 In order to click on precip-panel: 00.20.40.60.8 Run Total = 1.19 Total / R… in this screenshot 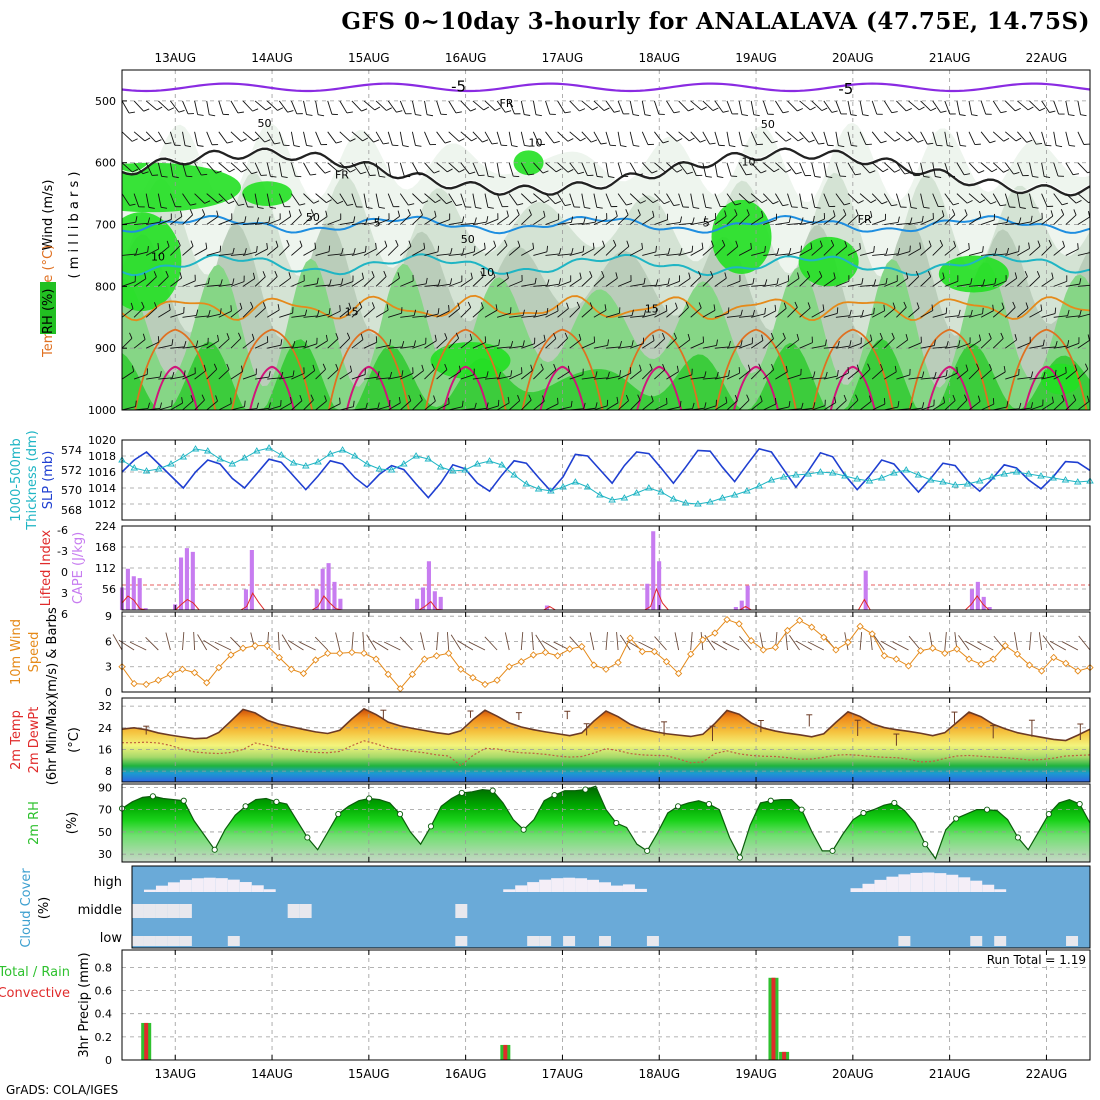, I will do `click(545, 1008)`.